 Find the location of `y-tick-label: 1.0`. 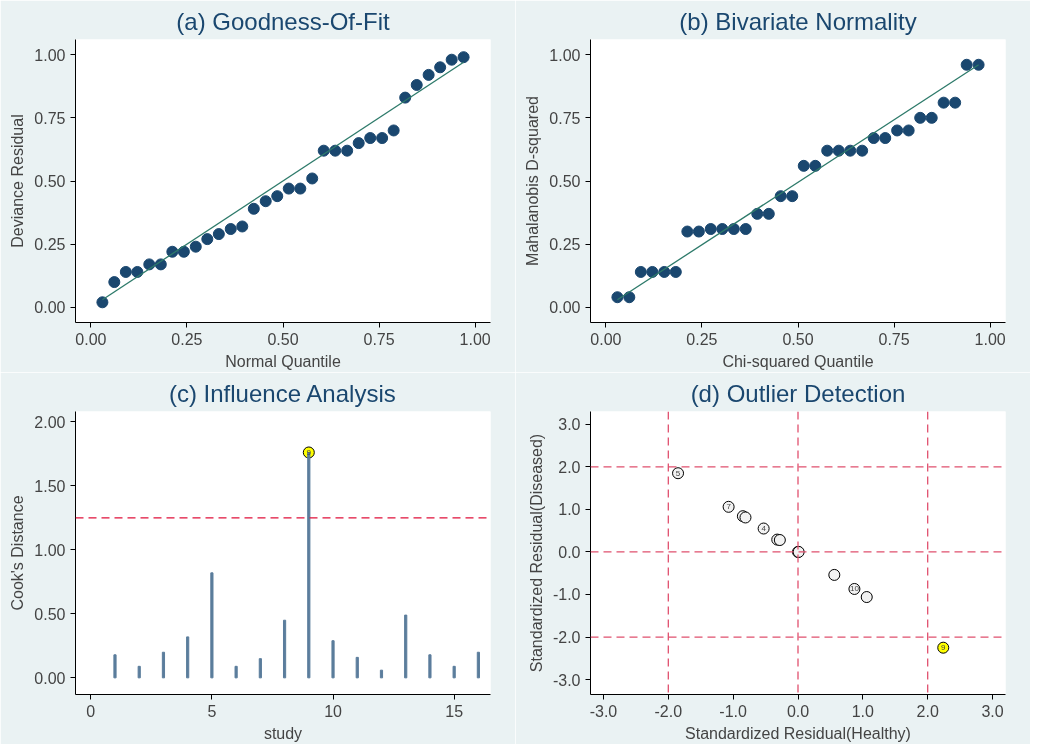

y-tick-label: 1.0 is located at coordinates (569, 510).